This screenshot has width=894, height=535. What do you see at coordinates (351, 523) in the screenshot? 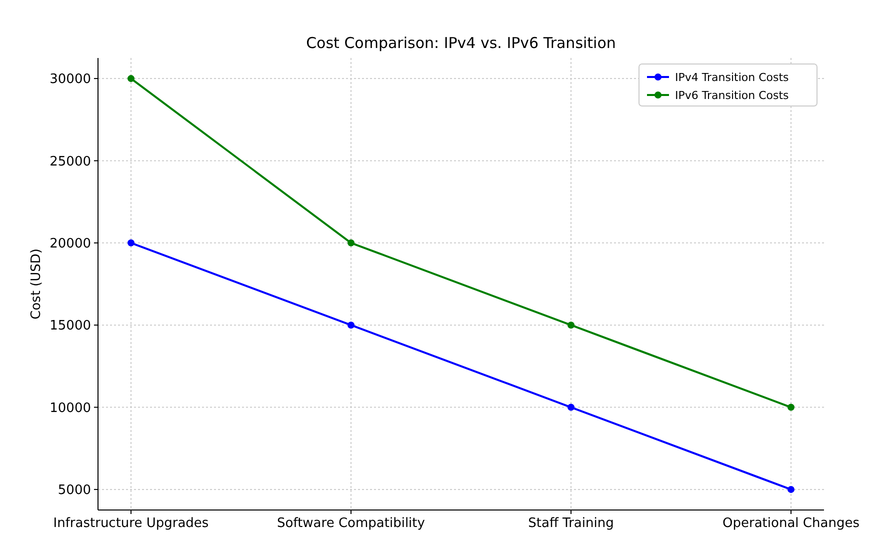
I see `x-tick-label: Software Compatibility` at bounding box center [351, 523].